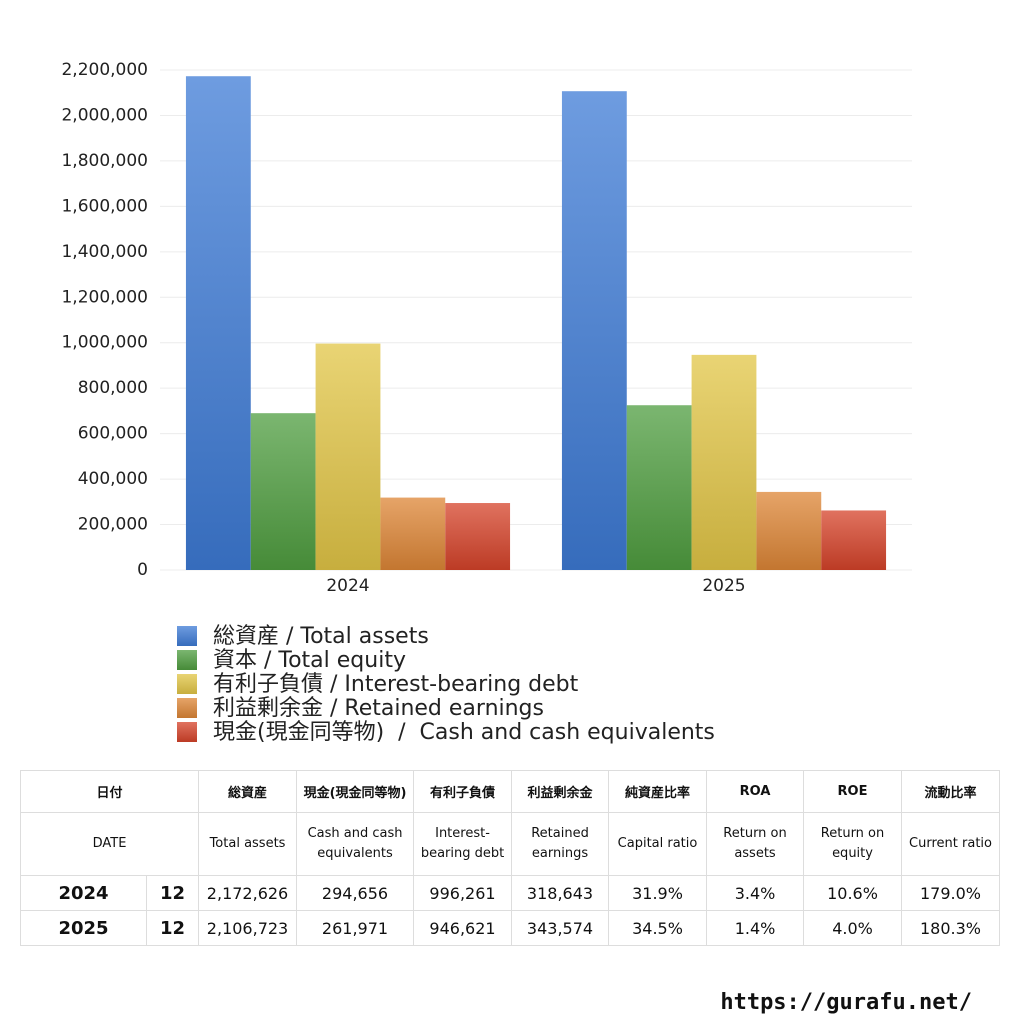 The image size is (1024, 1024). What do you see at coordinates (658, 791) in the screenshot?
I see `table-cell: 純資産比率` at bounding box center [658, 791].